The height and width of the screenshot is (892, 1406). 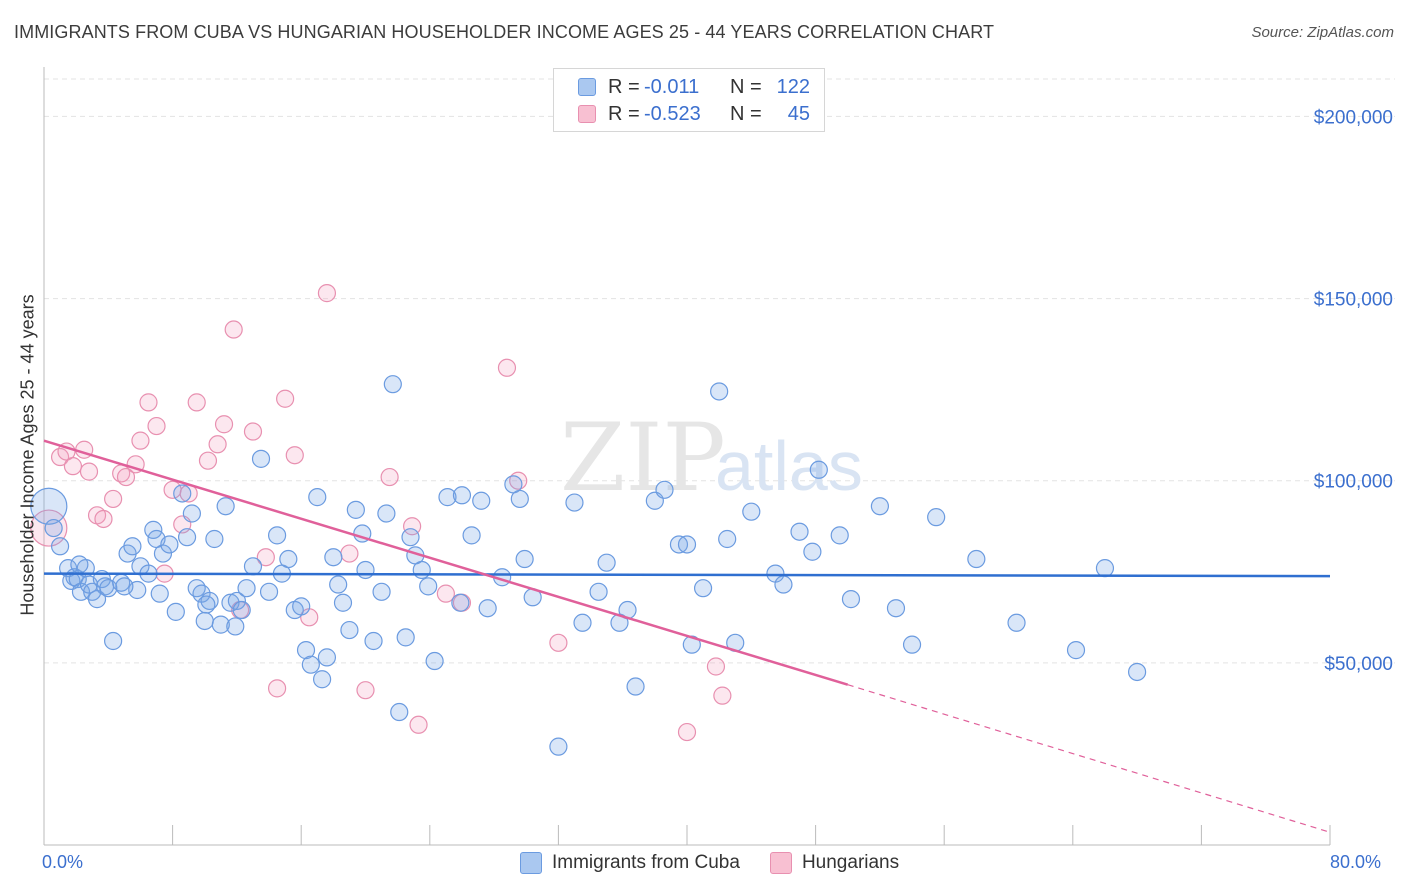 I want to click on legend-item-hungarians: Hungarians, so click(x=834, y=863).